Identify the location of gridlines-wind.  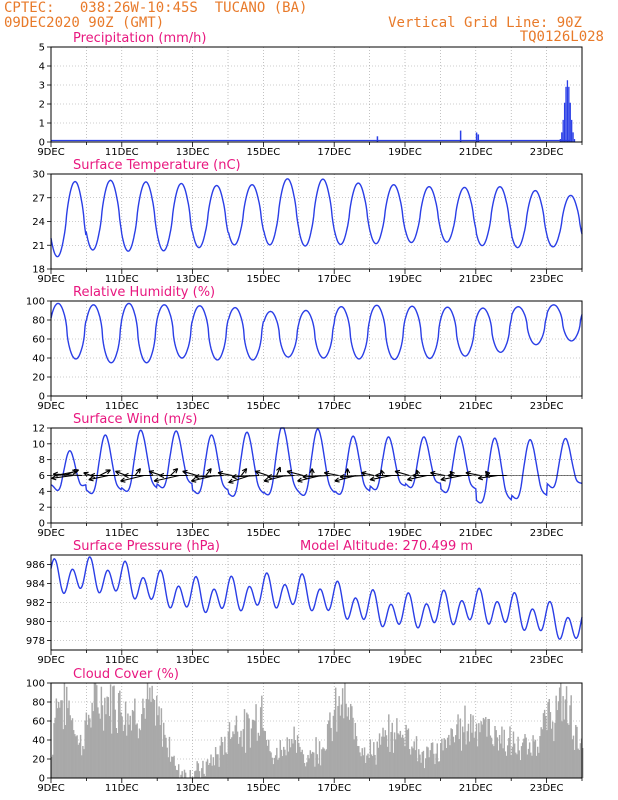
(316, 475).